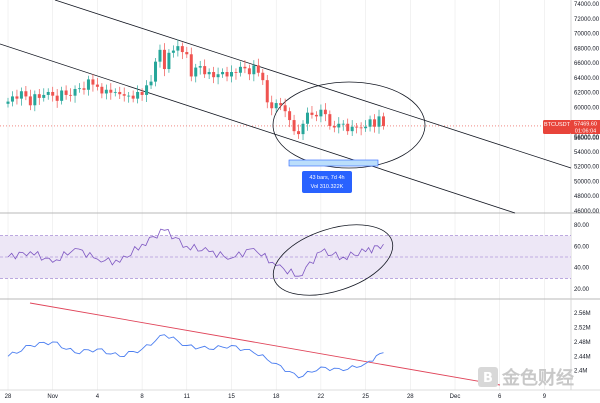 This screenshot has width=600, height=403. I want to click on price-tick-label: 54000.00, so click(587, 153).